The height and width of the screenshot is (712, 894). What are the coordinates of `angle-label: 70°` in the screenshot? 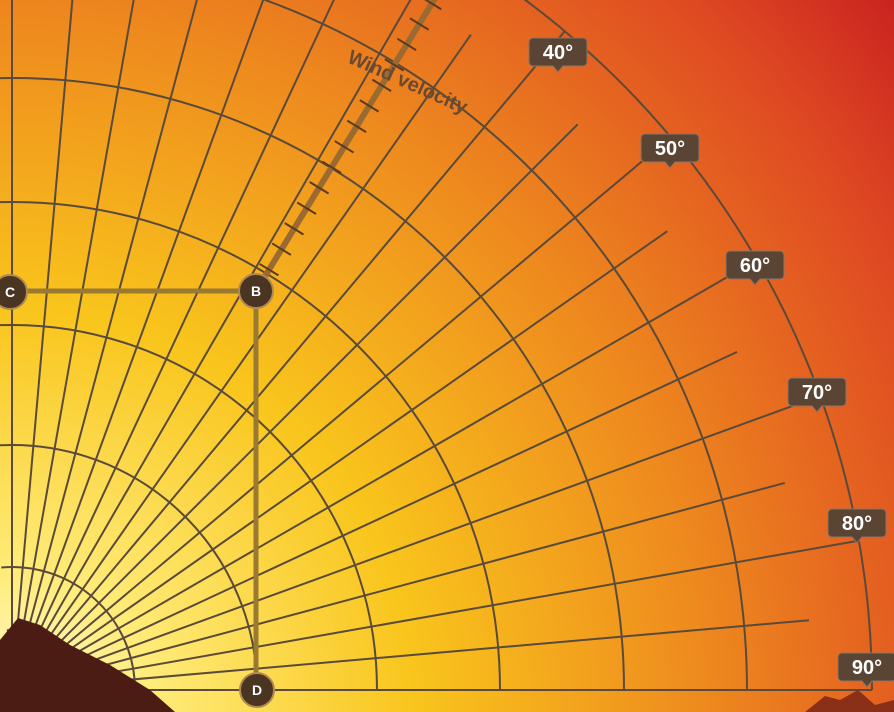 It's located at (817, 393).